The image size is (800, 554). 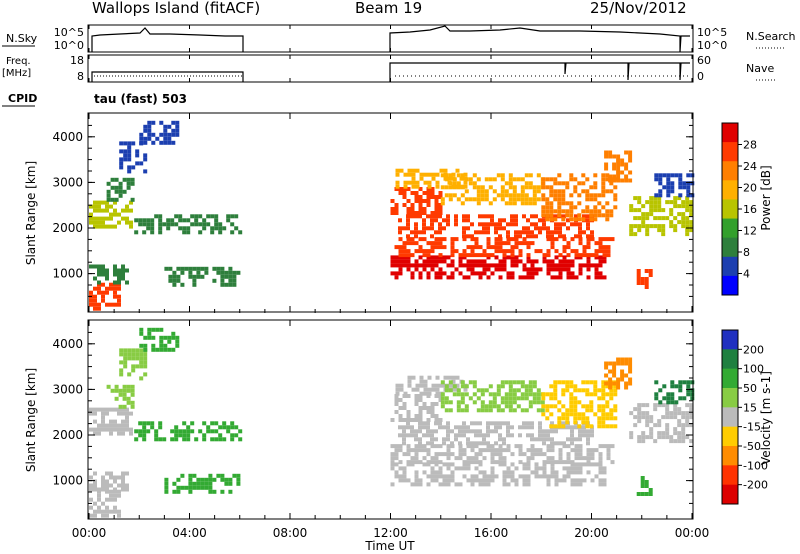 What do you see at coordinates (496, 433) in the screenshot?
I see `velocity-echo-region` at bounding box center [496, 433].